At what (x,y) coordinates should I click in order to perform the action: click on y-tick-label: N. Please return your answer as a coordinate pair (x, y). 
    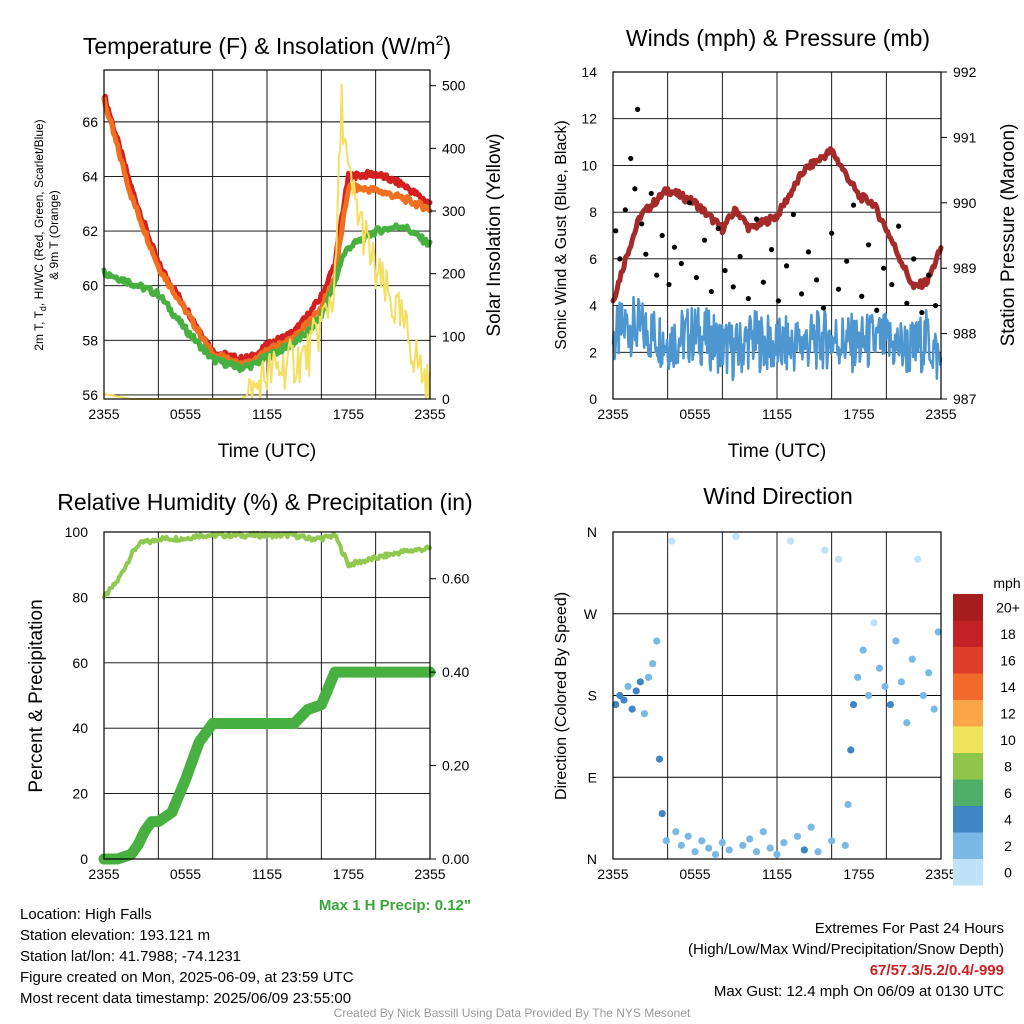
    Looking at the image, I should click on (592, 859).